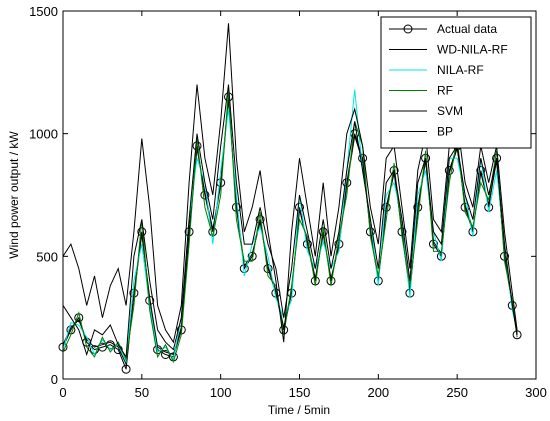 This screenshot has height=421, width=550. Describe the element at coordinates (467, 29) in the screenshot. I see `legend-entry: Actual data` at that location.